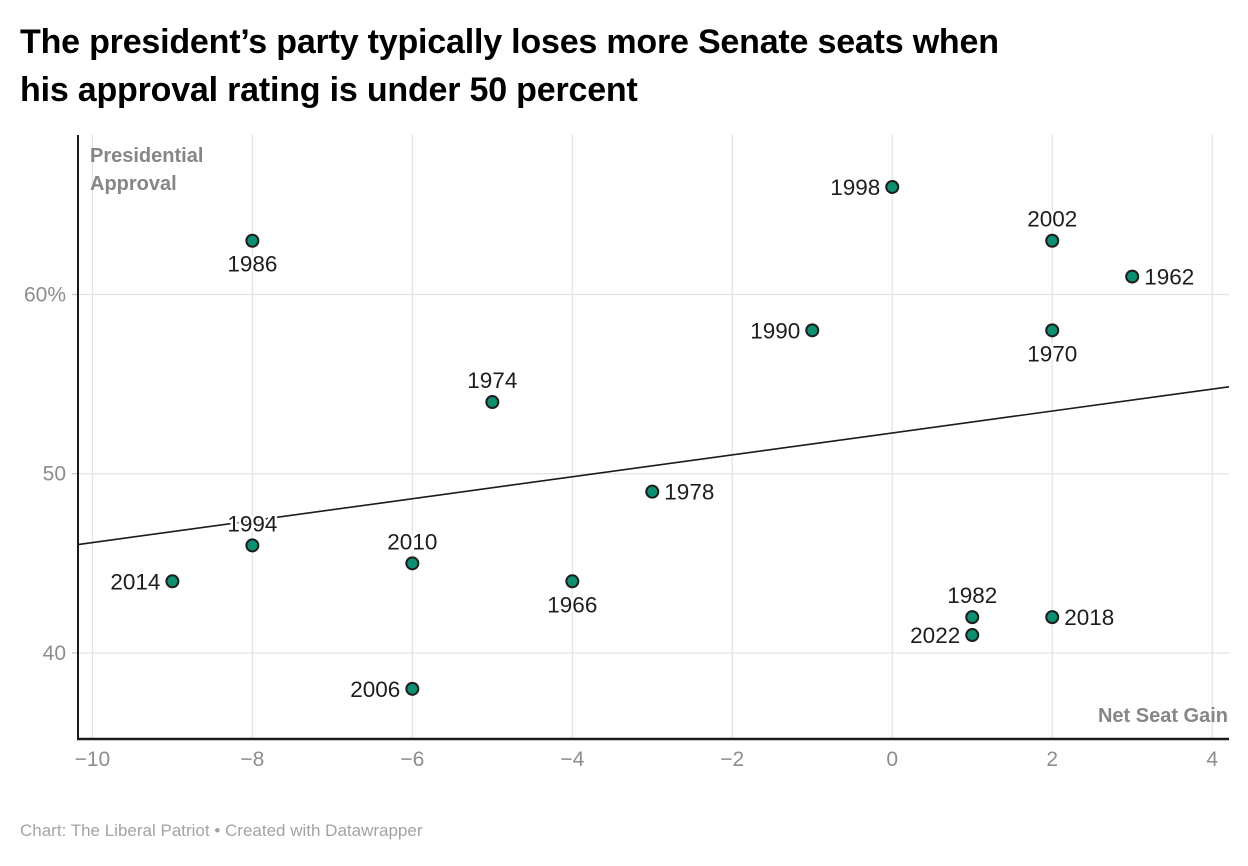 This screenshot has height=866, width=1248. What do you see at coordinates (972, 635) in the screenshot?
I see `data-point-2022` at bounding box center [972, 635].